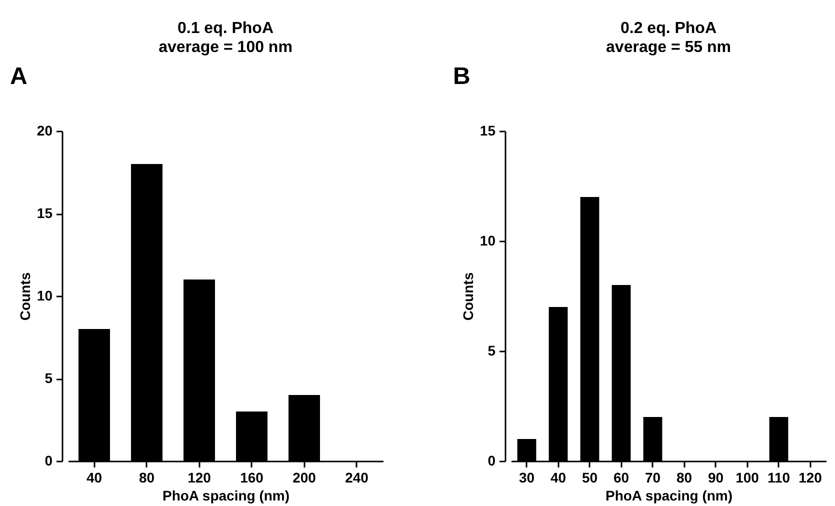 This screenshot has width=835, height=506. I want to click on chart-title: 0.1 eq. PhoA, so click(225, 28).